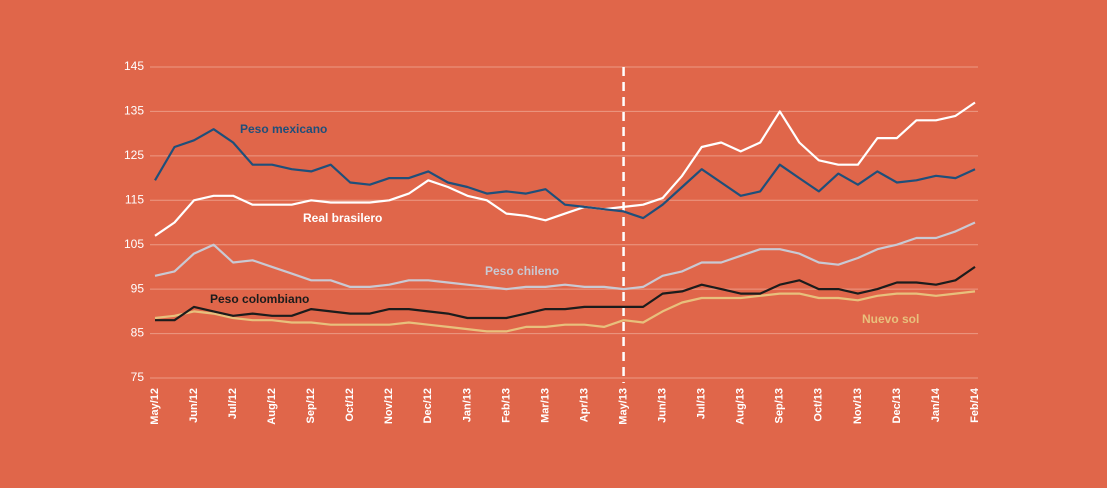 The height and width of the screenshot is (488, 1107). What do you see at coordinates (858, 406) in the screenshot?
I see `x-tick-label: Nov/13` at bounding box center [858, 406].